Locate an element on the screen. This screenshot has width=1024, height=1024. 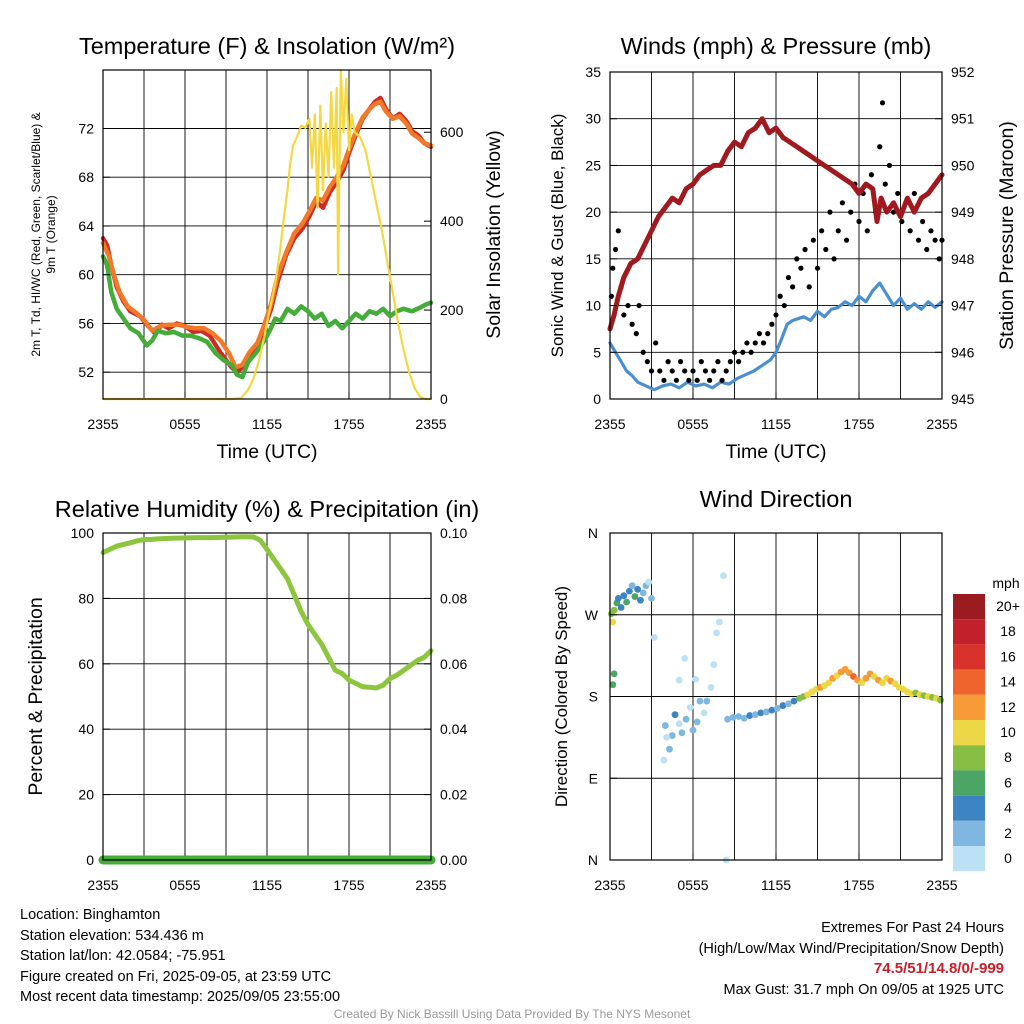
y-tick-label: W is located at coordinates (592, 615).